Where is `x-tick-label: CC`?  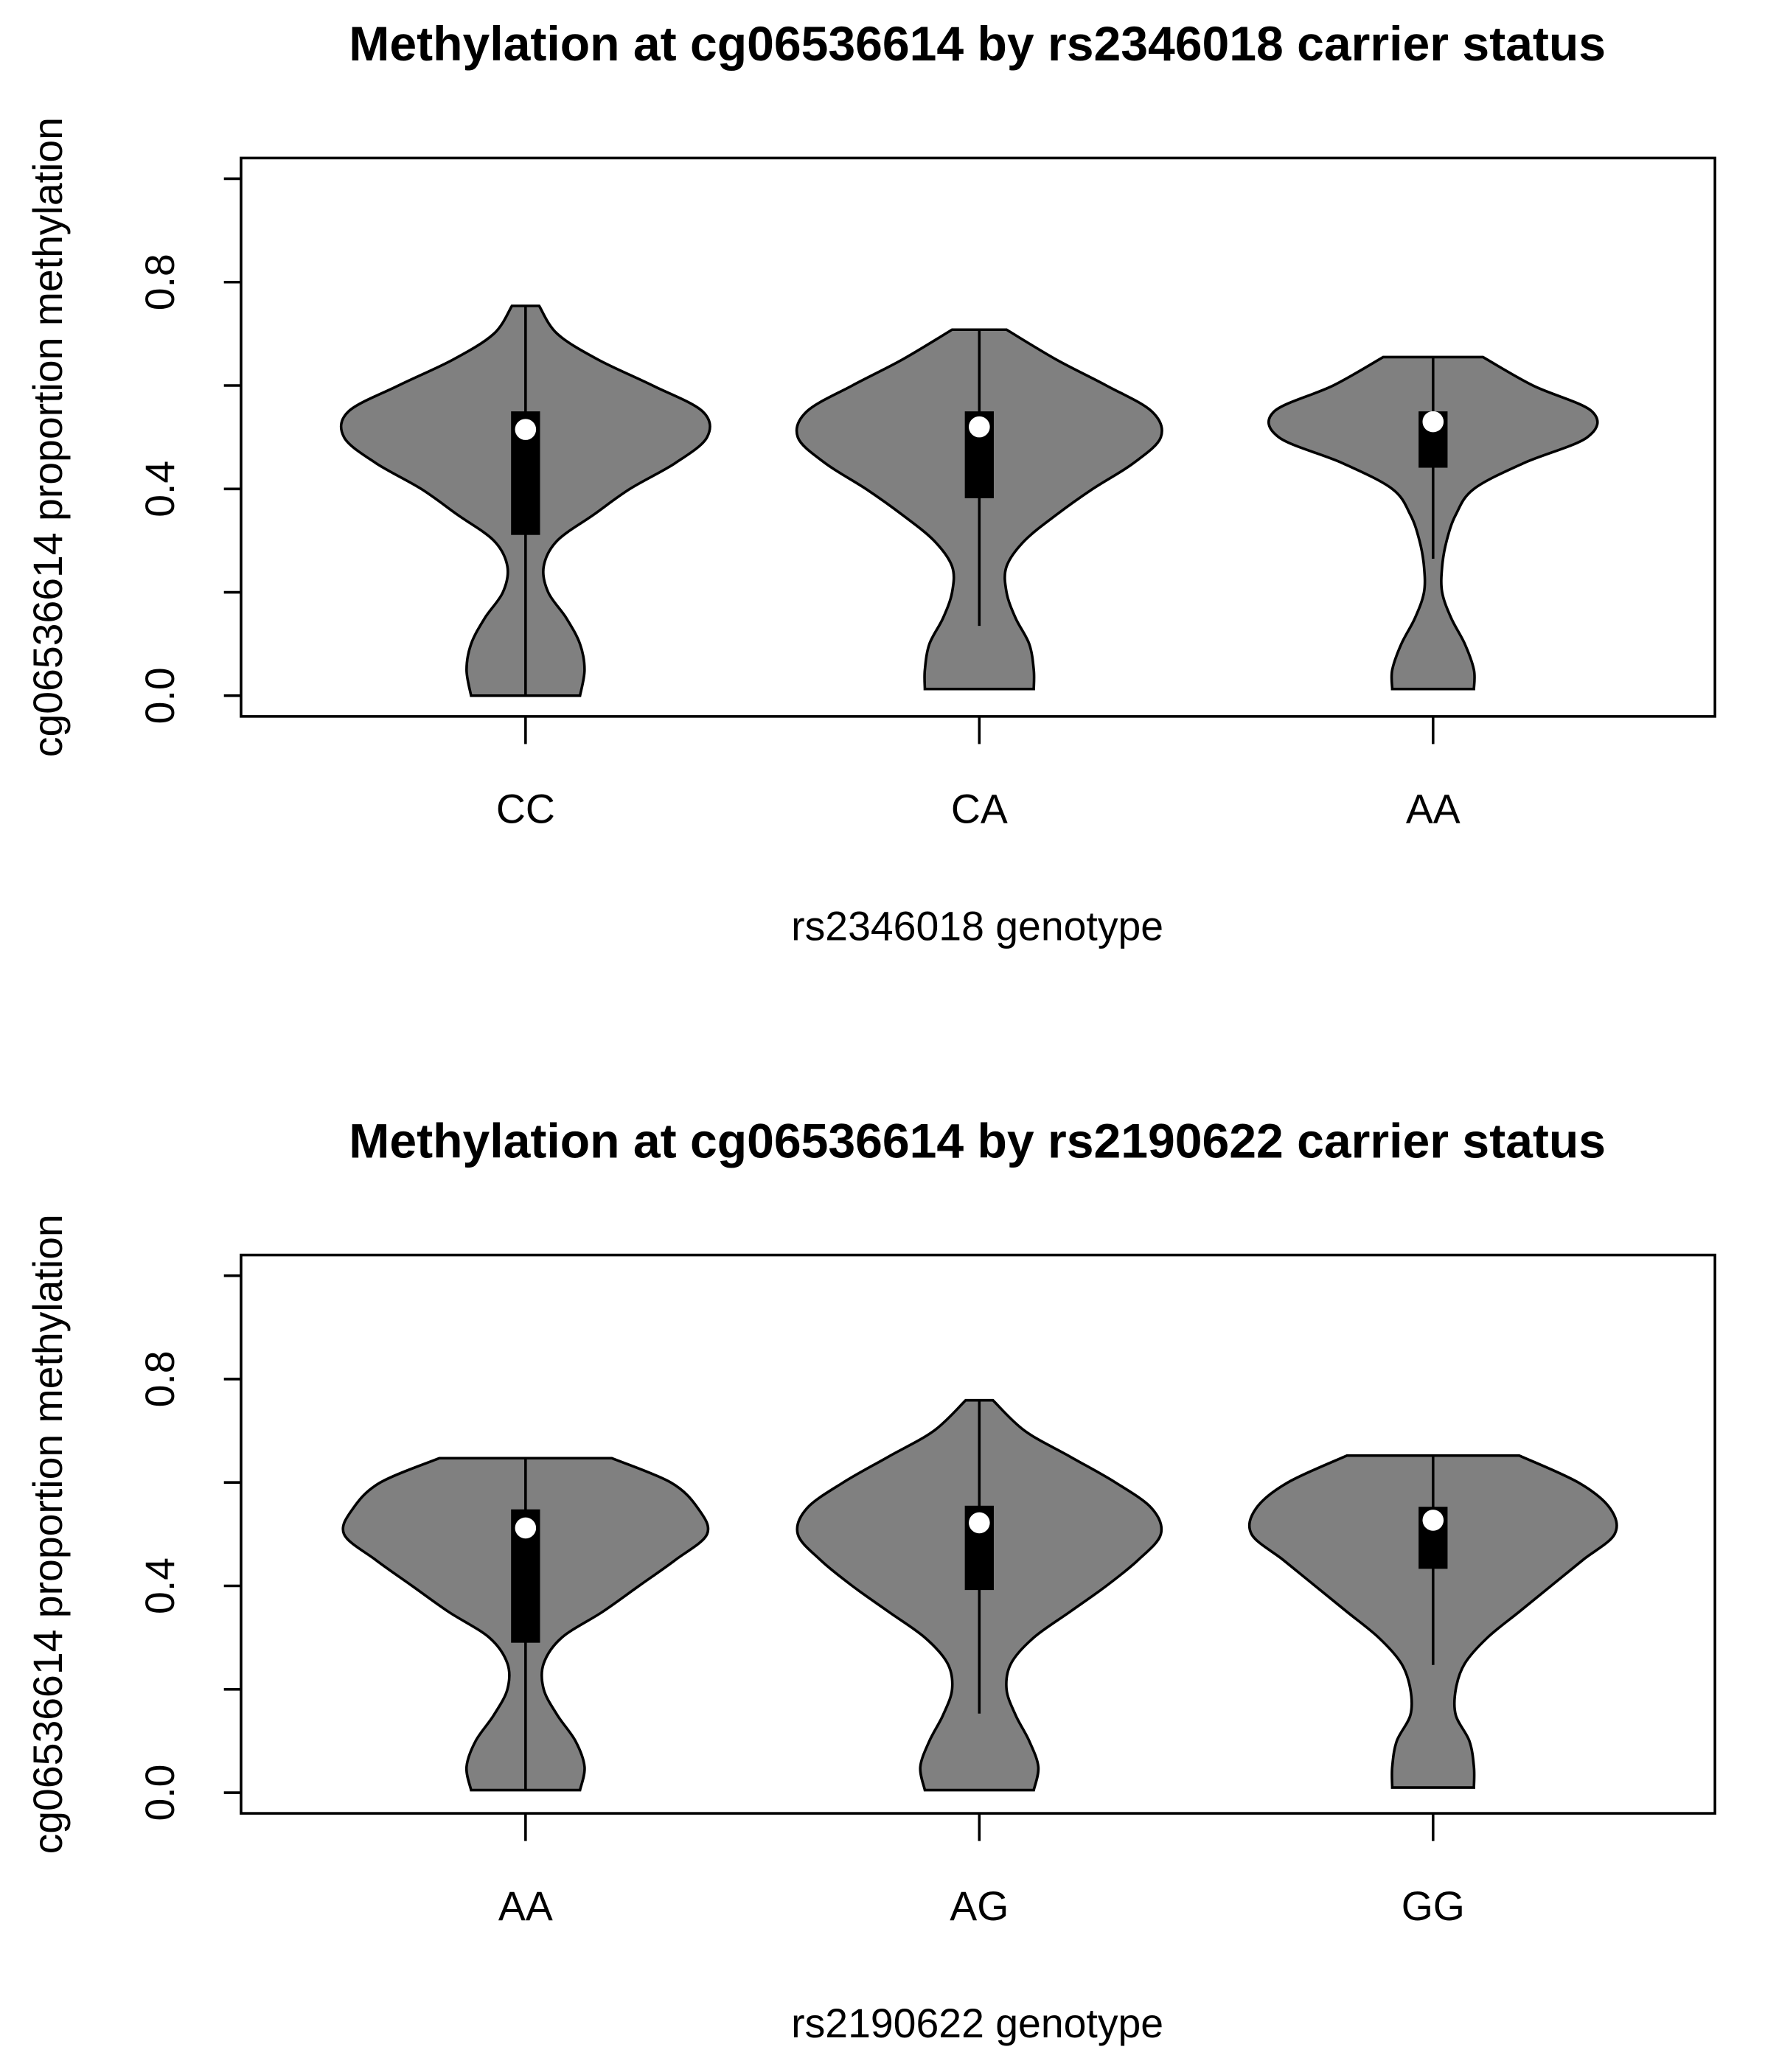 x-tick-label: CC is located at coordinates (525, 809).